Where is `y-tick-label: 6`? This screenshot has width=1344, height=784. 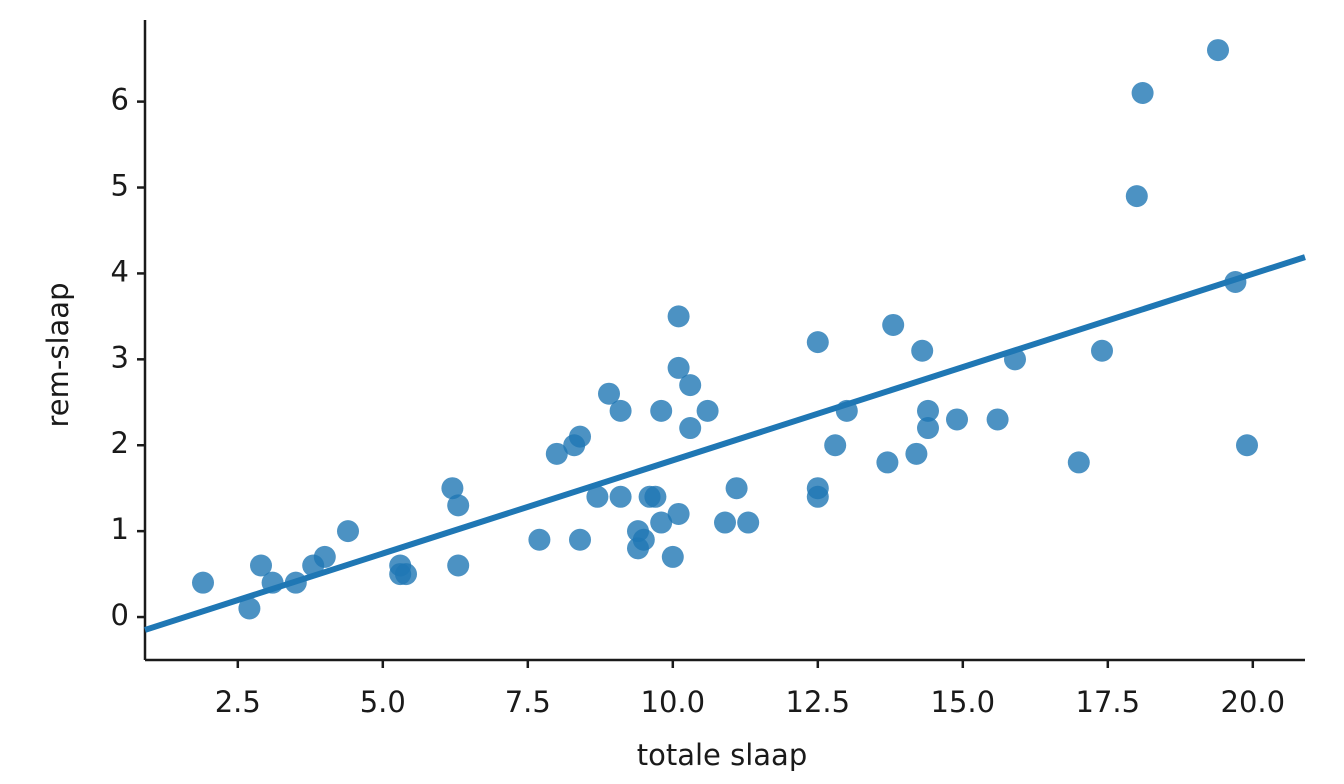 y-tick-label: 6 is located at coordinates (120, 100).